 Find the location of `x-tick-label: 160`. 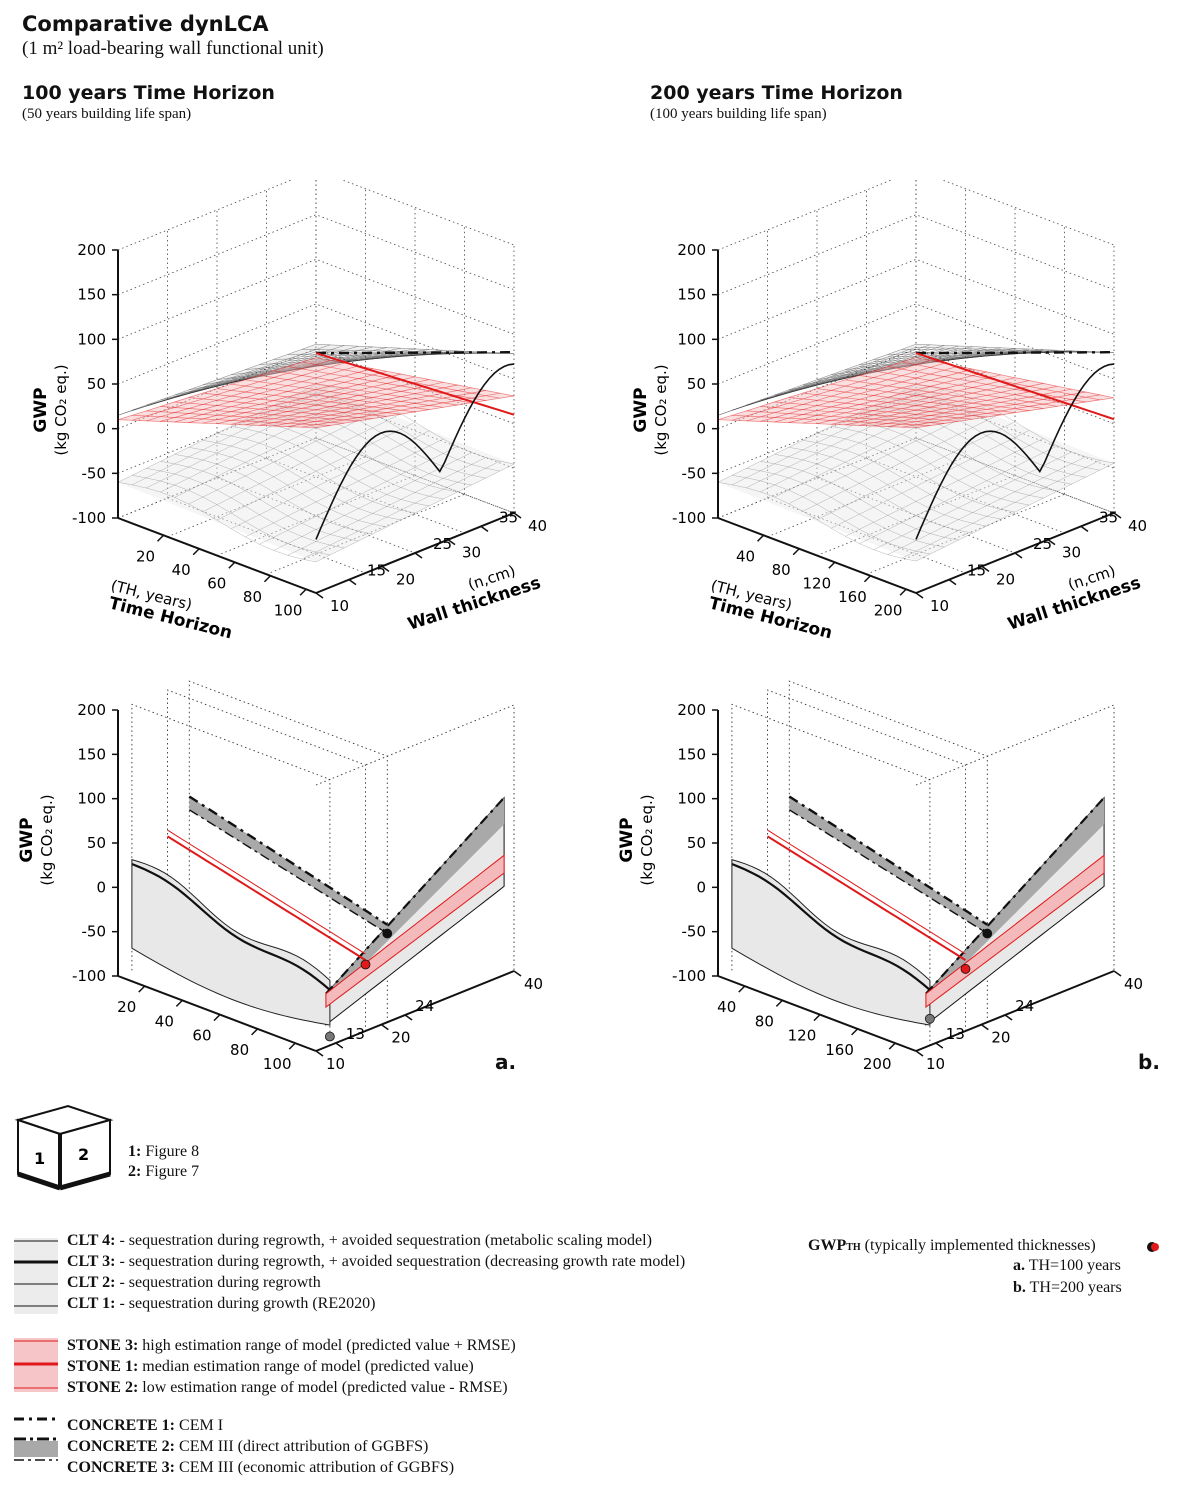

x-tick-label: 160 is located at coordinates (839, 1050).